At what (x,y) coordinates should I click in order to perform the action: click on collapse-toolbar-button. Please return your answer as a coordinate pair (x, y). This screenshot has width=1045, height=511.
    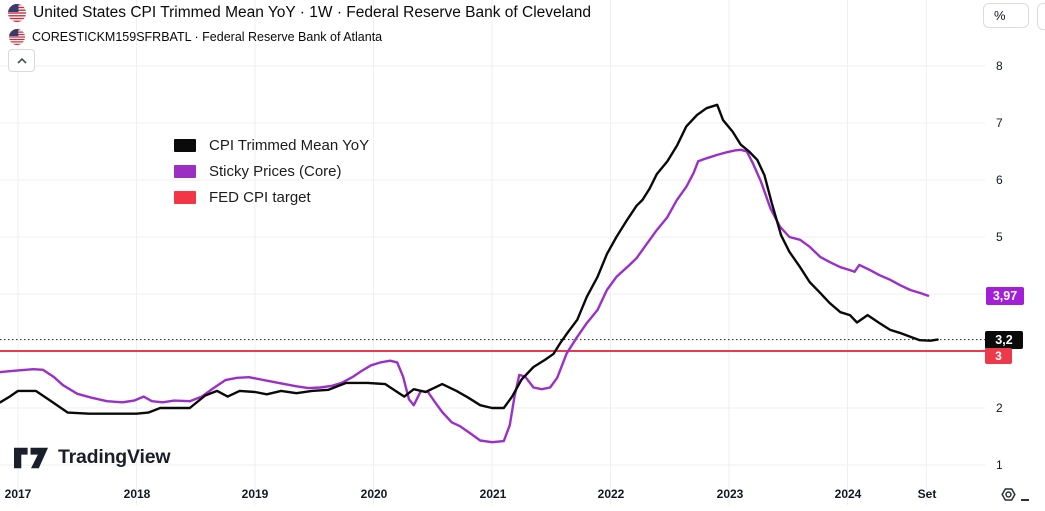
    Looking at the image, I should click on (21, 60).